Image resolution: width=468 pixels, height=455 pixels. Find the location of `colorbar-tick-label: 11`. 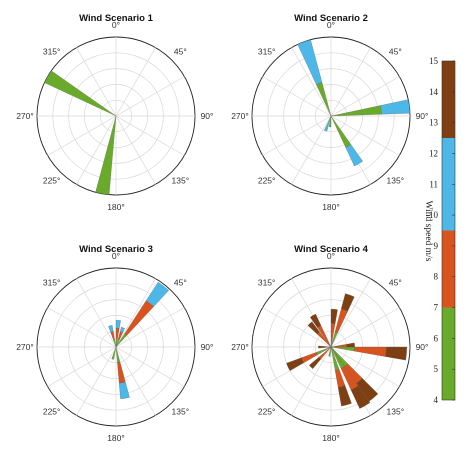

colorbar-tick-label: 11 is located at coordinates (433, 184).